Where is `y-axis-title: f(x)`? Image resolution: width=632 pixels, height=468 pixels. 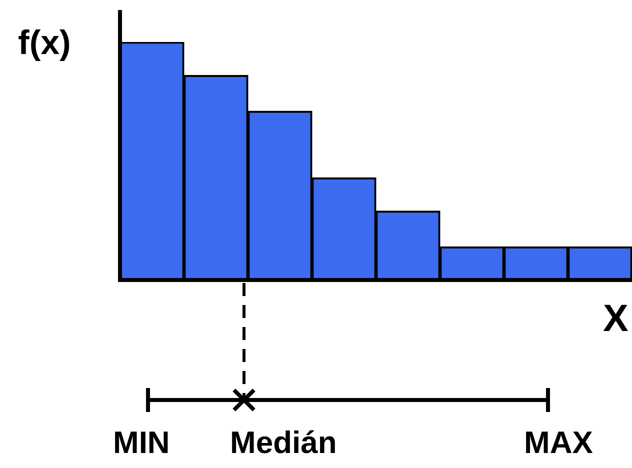 y-axis-title: f(x) is located at coordinates (44, 43).